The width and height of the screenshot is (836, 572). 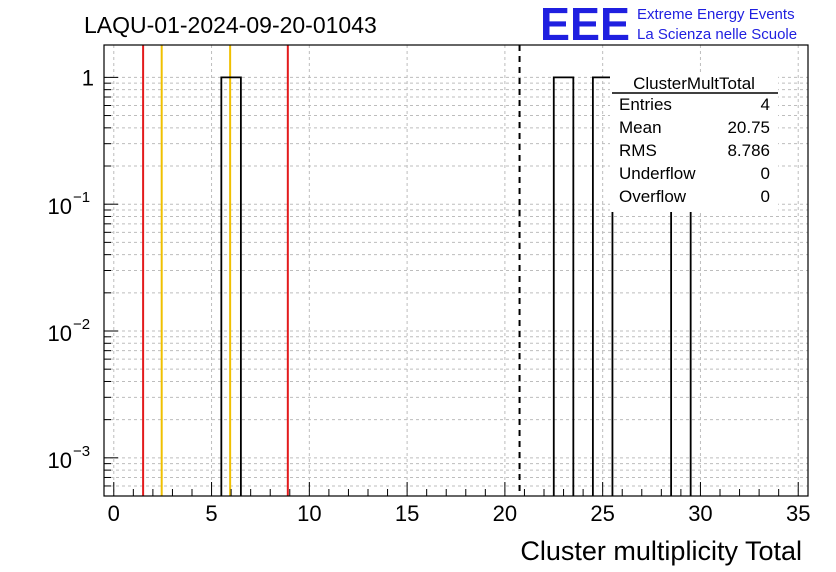 I want to click on run-label: LAQU-01-2024-09-20-01043, so click(x=230, y=25).